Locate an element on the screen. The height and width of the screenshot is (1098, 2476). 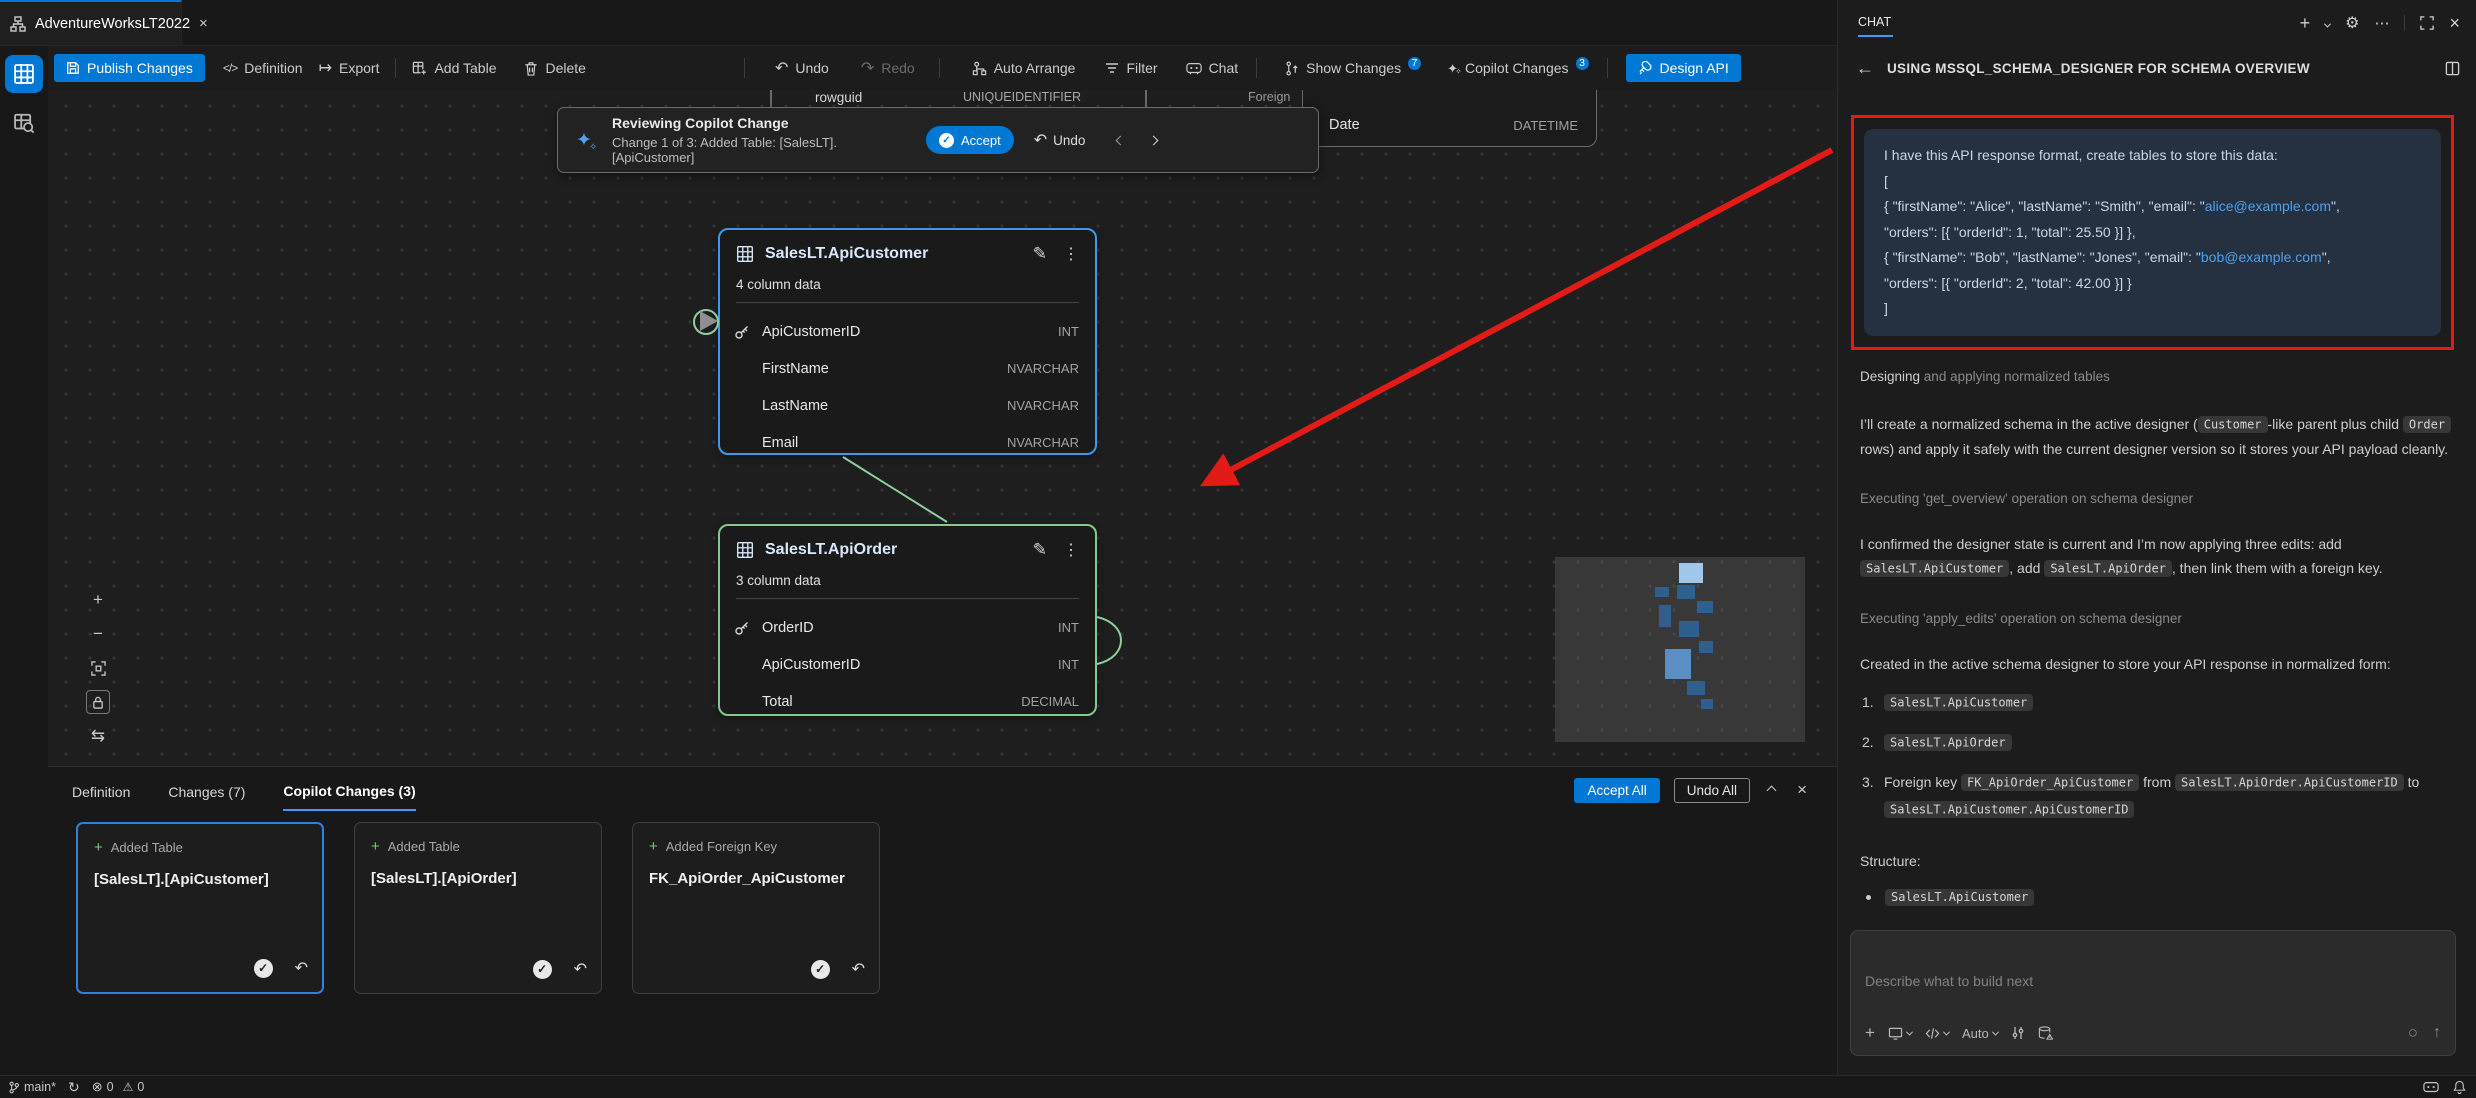
add-context-button: + is located at coordinates (1870, 1032).